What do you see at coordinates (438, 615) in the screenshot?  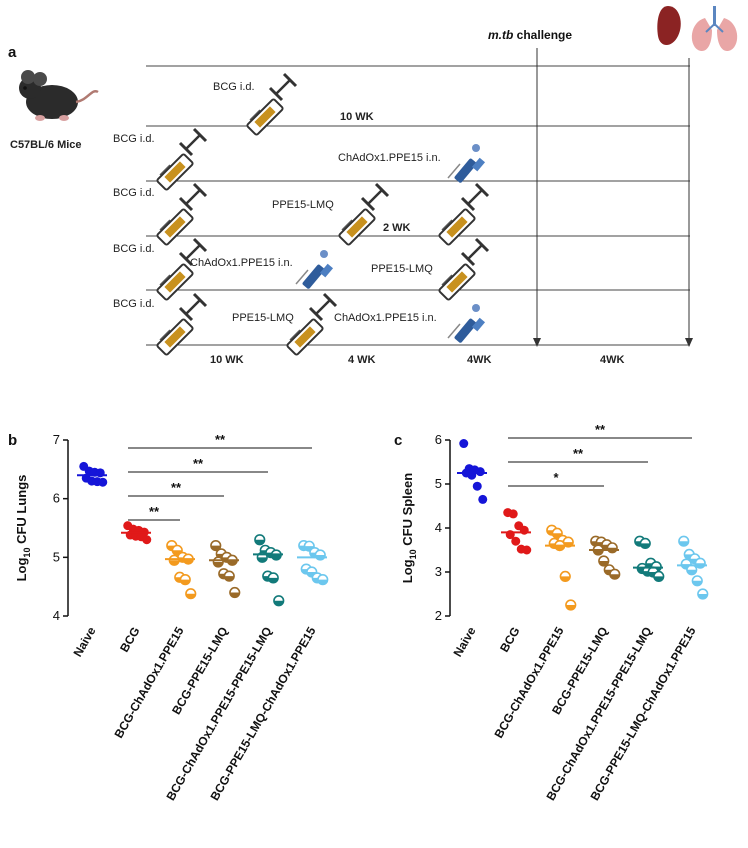 I see `y-tick-label: 2` at bounding box center [438, 615].